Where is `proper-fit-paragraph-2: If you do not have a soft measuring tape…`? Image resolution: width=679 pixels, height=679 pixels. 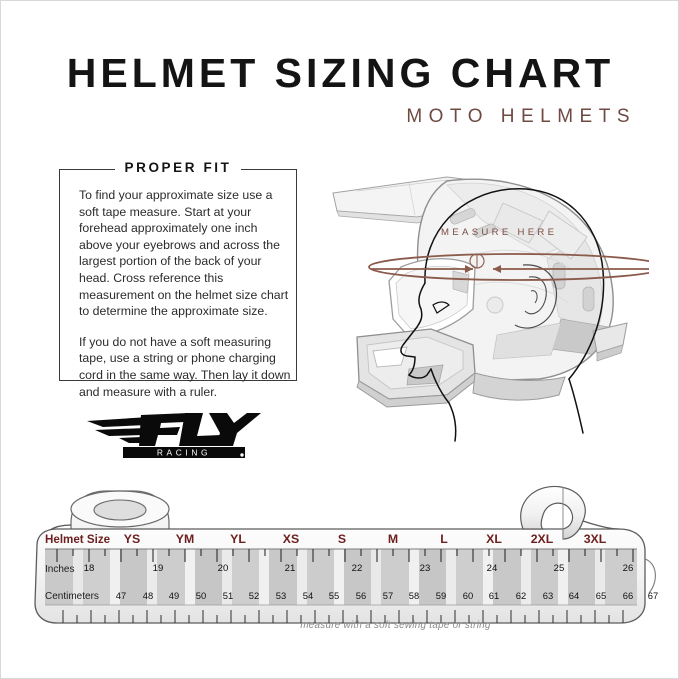
proper-fit-paragraph-2: If you do not have a soft measuring tape… is located at coordinates (185, 366).